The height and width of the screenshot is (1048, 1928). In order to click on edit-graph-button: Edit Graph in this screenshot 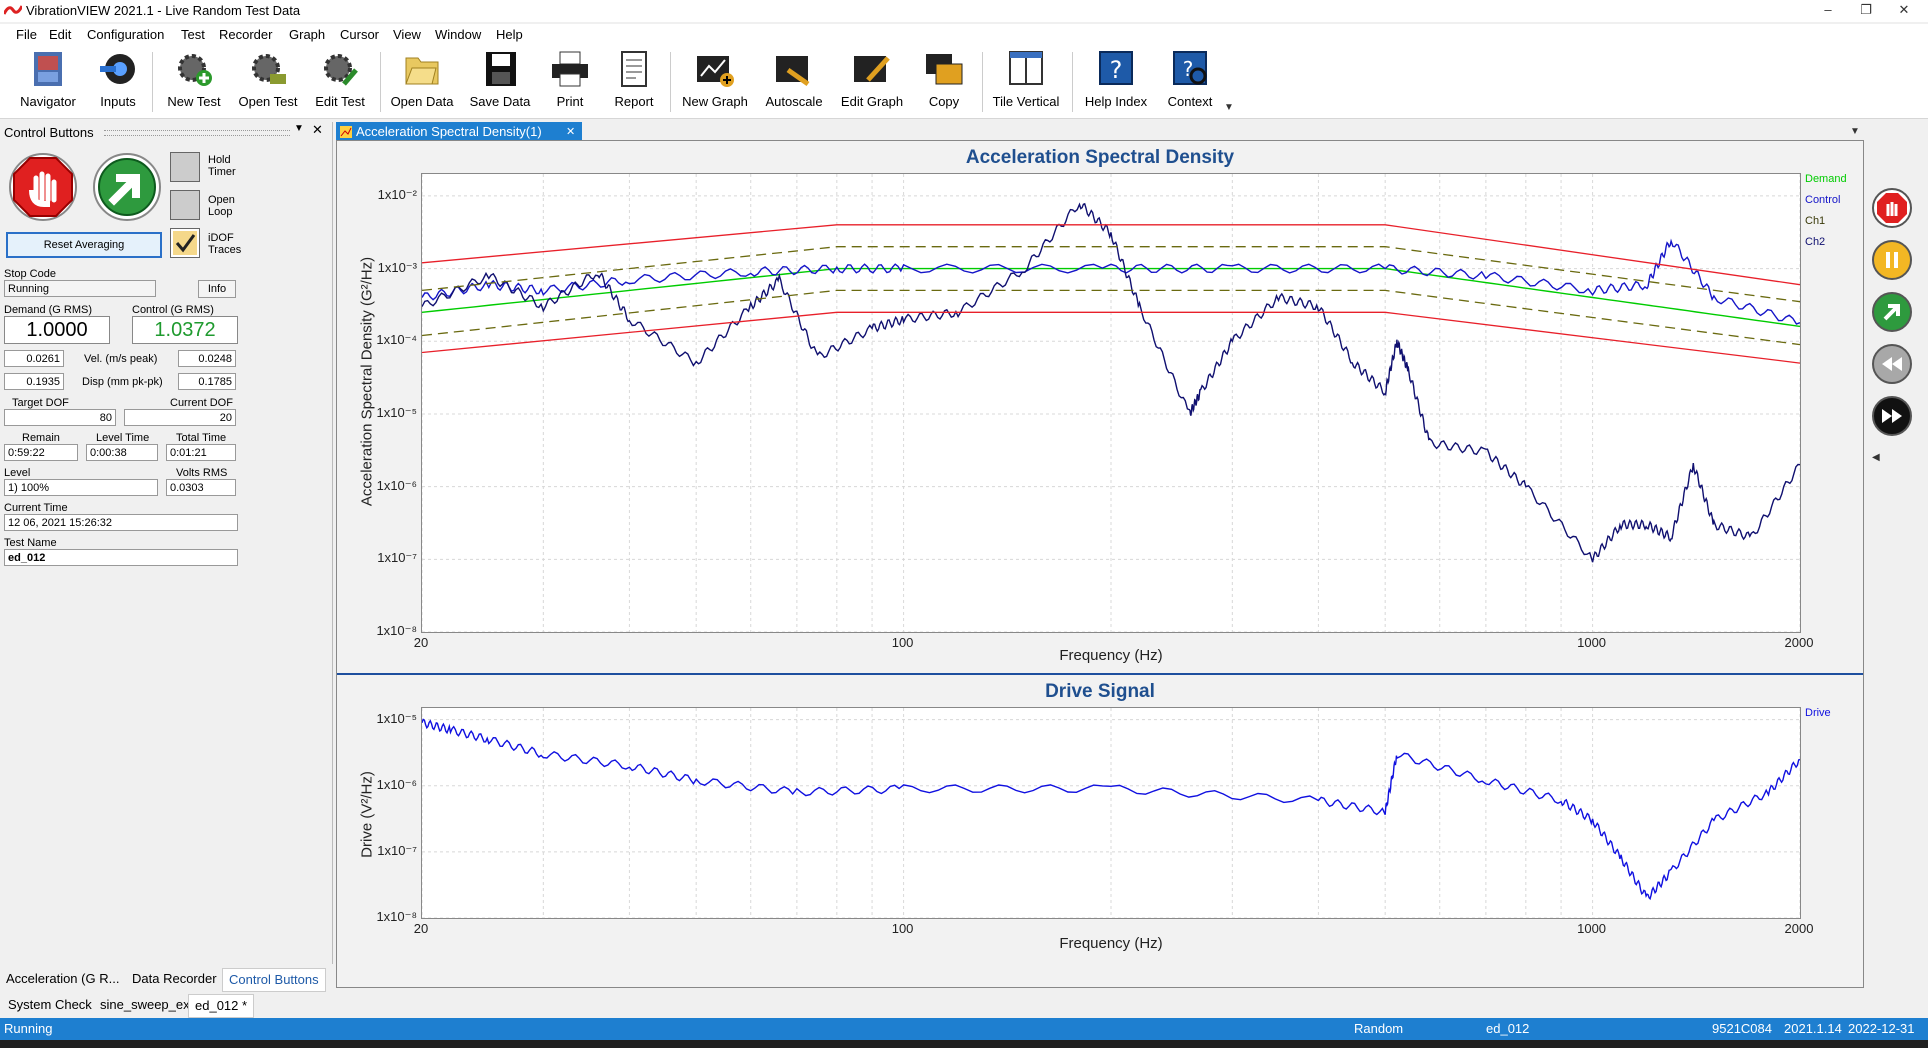, I will do `click(872, 83)`.